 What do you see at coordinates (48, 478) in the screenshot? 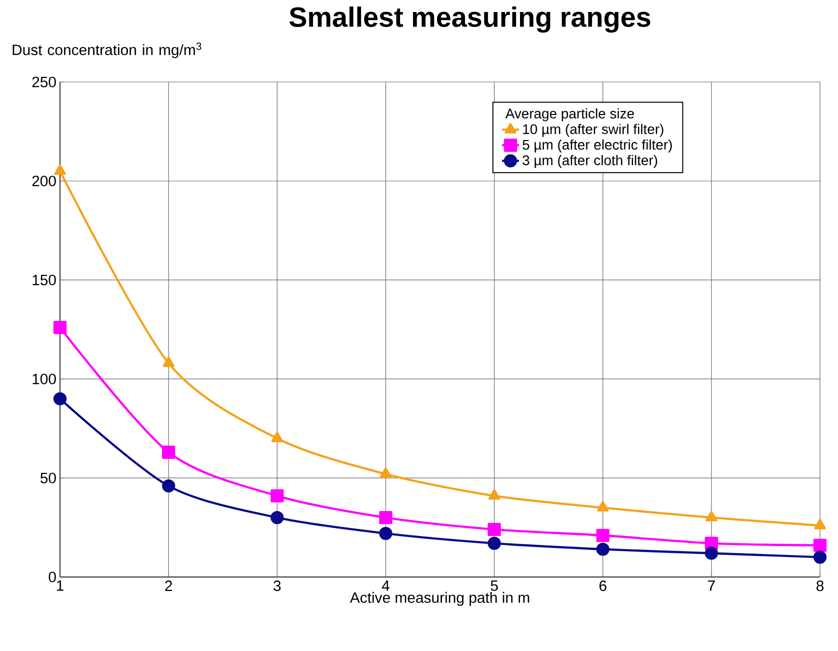
I see `y-tick-label: 50` at bounding box center [48, 478].